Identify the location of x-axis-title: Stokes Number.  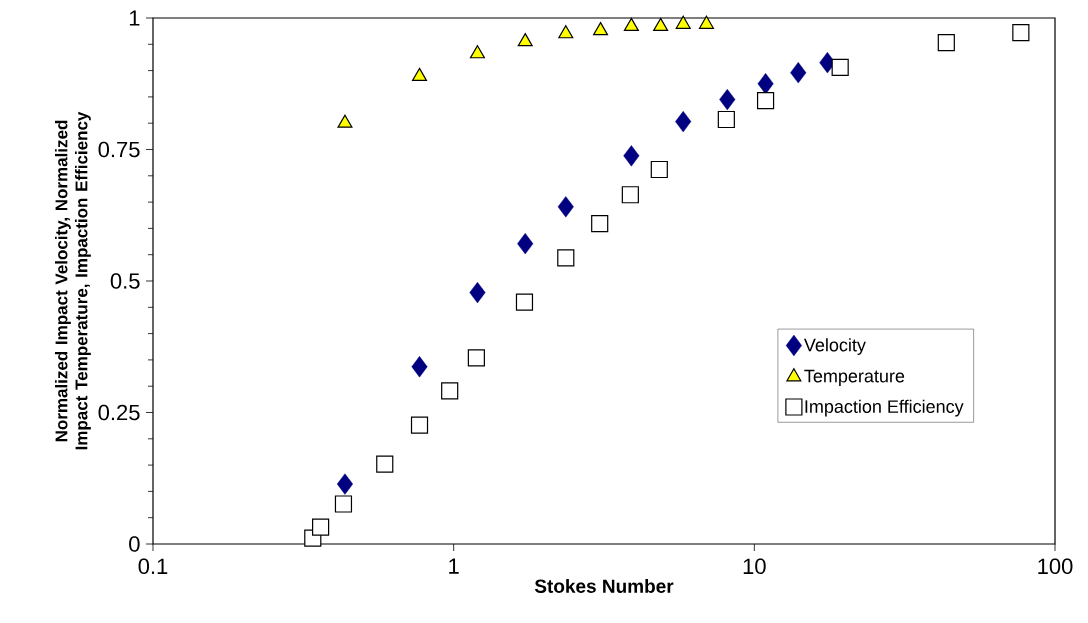
(604, 585).